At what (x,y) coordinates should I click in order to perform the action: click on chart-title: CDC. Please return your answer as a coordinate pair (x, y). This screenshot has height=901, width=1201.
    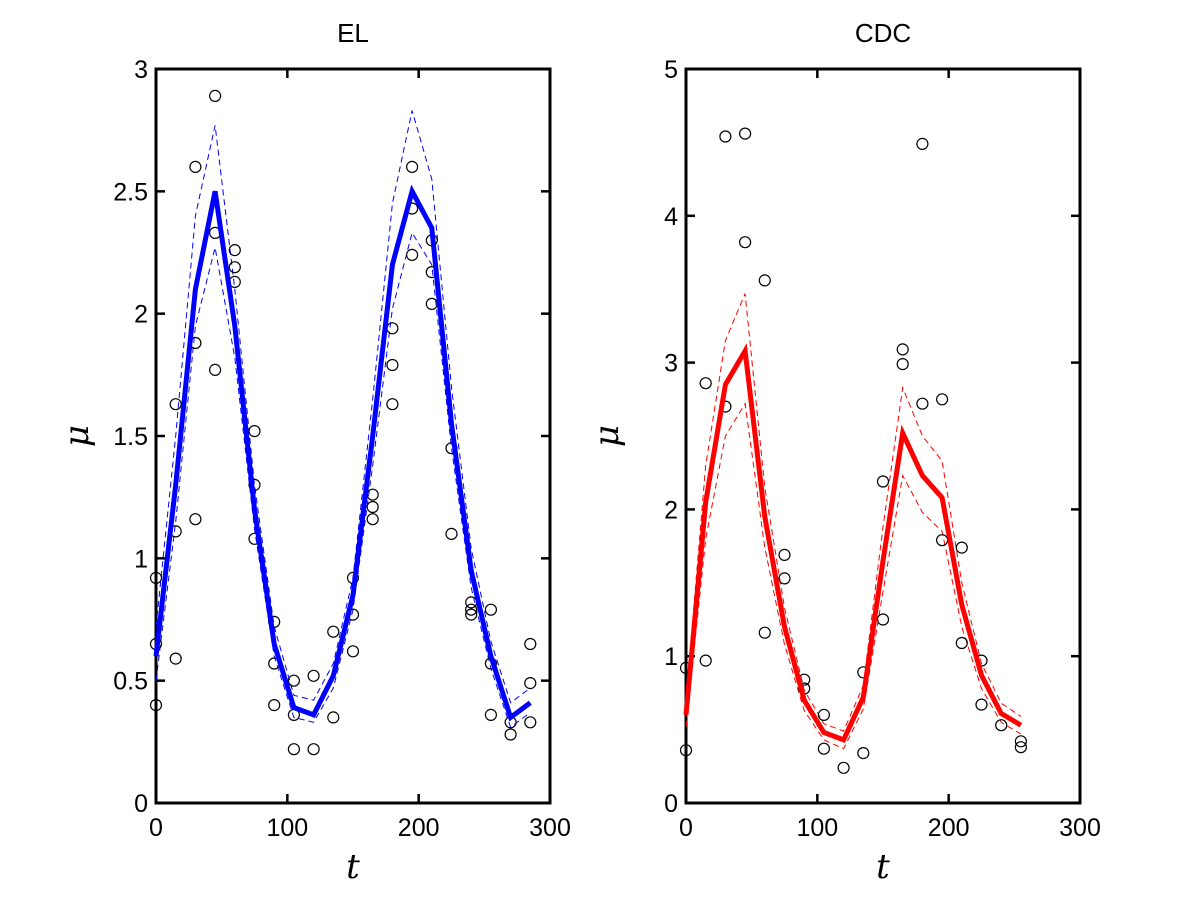
    Looking at the image, I should click on (883, 33).